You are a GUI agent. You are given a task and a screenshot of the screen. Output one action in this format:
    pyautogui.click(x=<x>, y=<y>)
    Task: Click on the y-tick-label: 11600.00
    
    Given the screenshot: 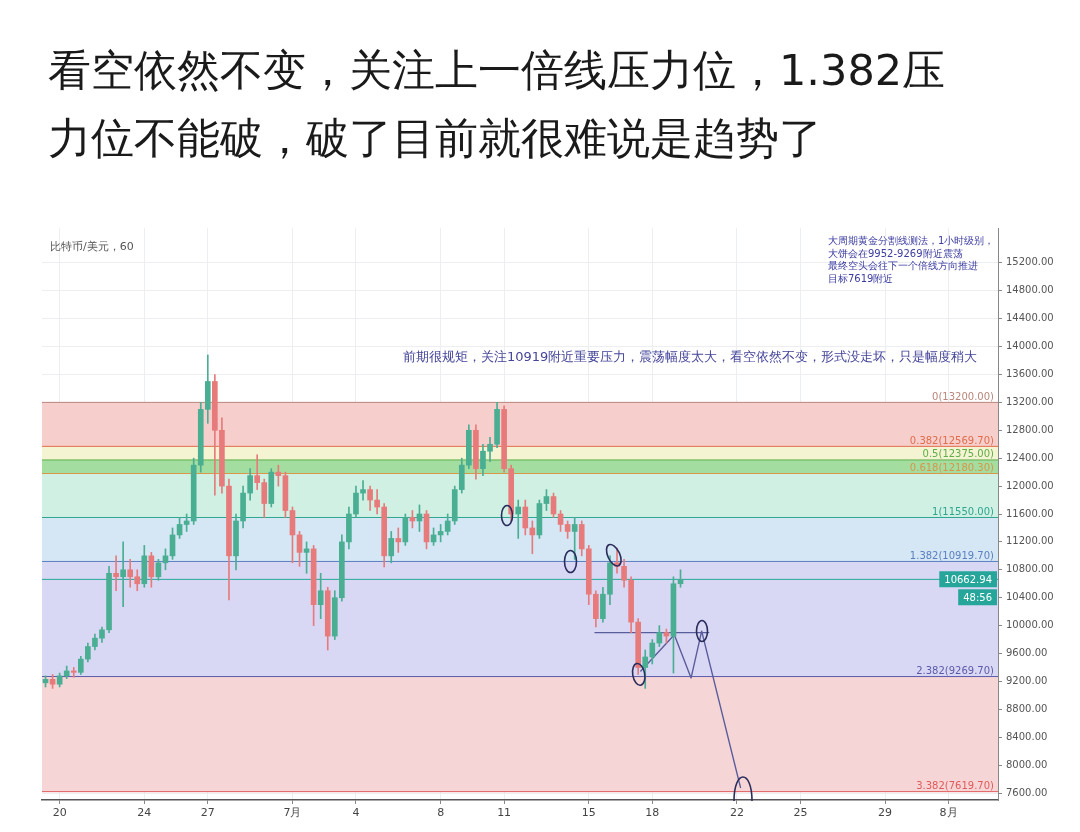 What is the action you would take?
    pyautogui.click(x=1030, y=513)
    